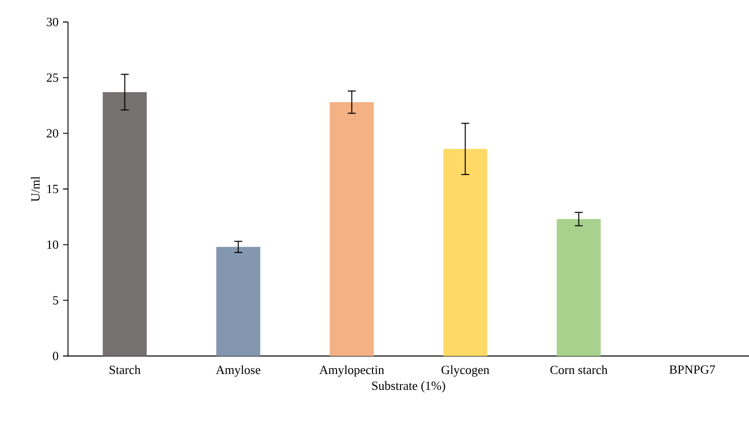 The image size is (749, 423). Describe the element at coordinates (466, 371) in the screenshot. I see `x-tick-label: Glycogen` at that location.